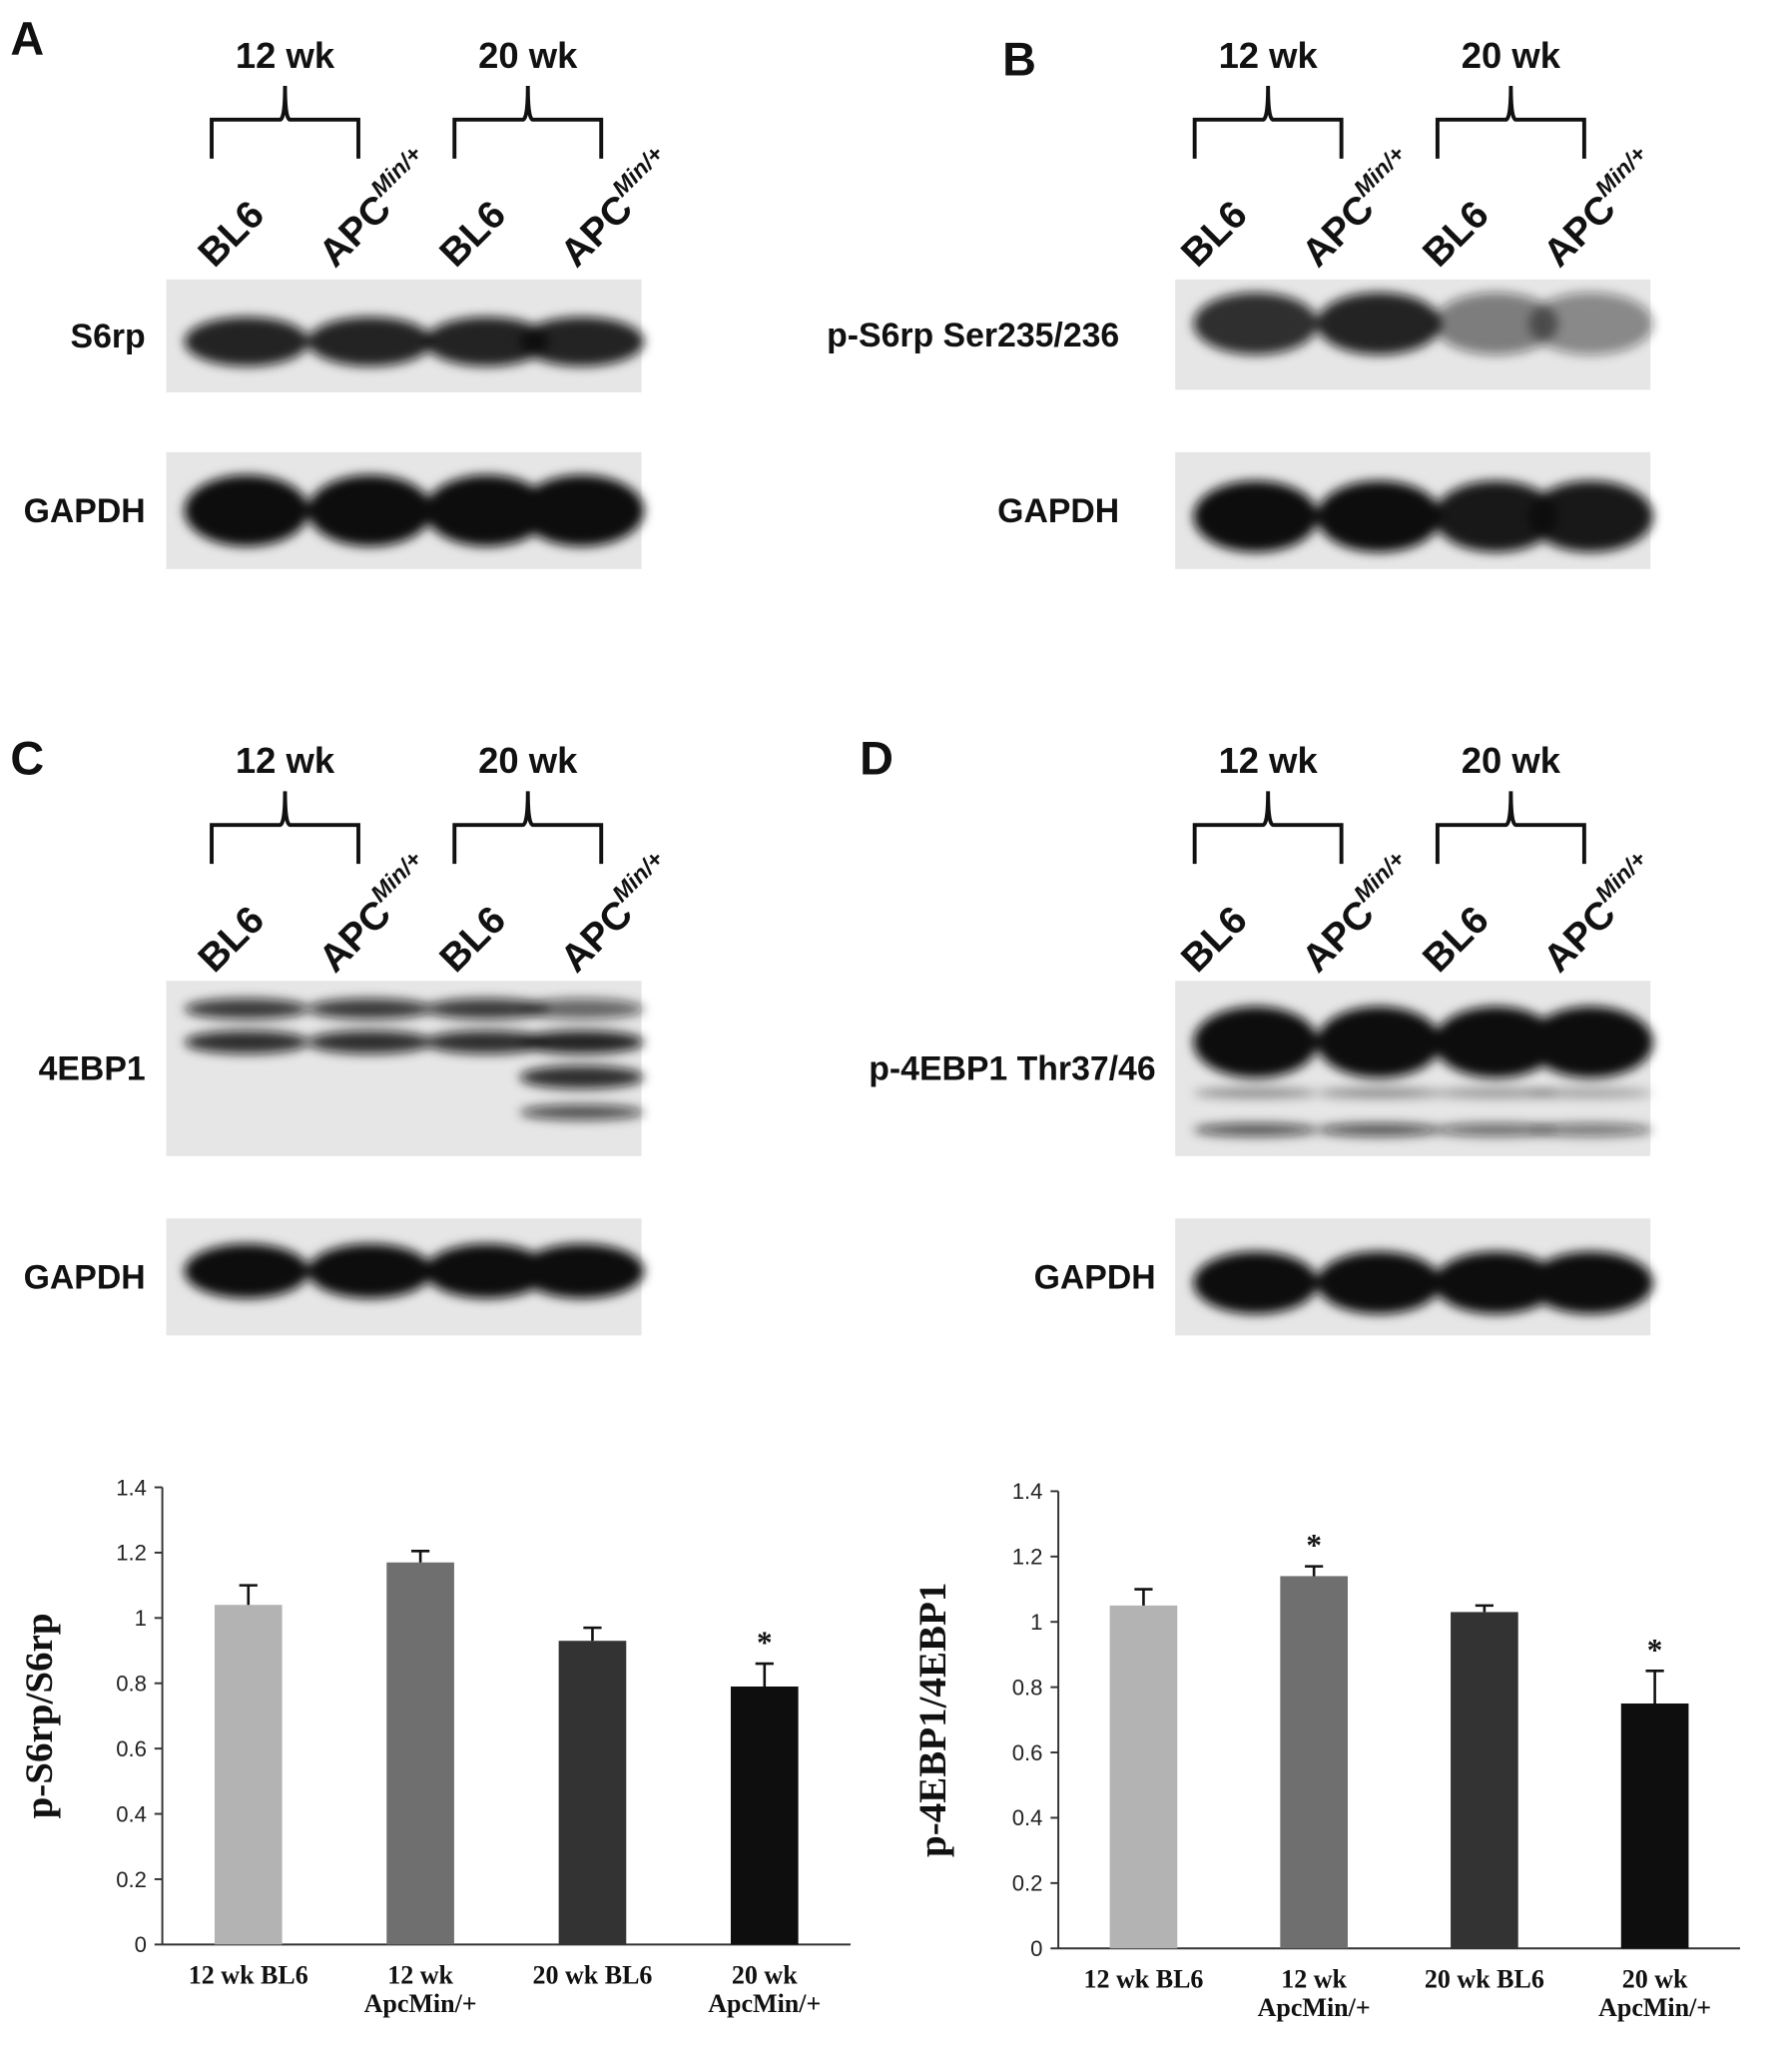 This screenshot has width=1792, height=2046. I want to click on panel-letter: D, so click(877, 758).